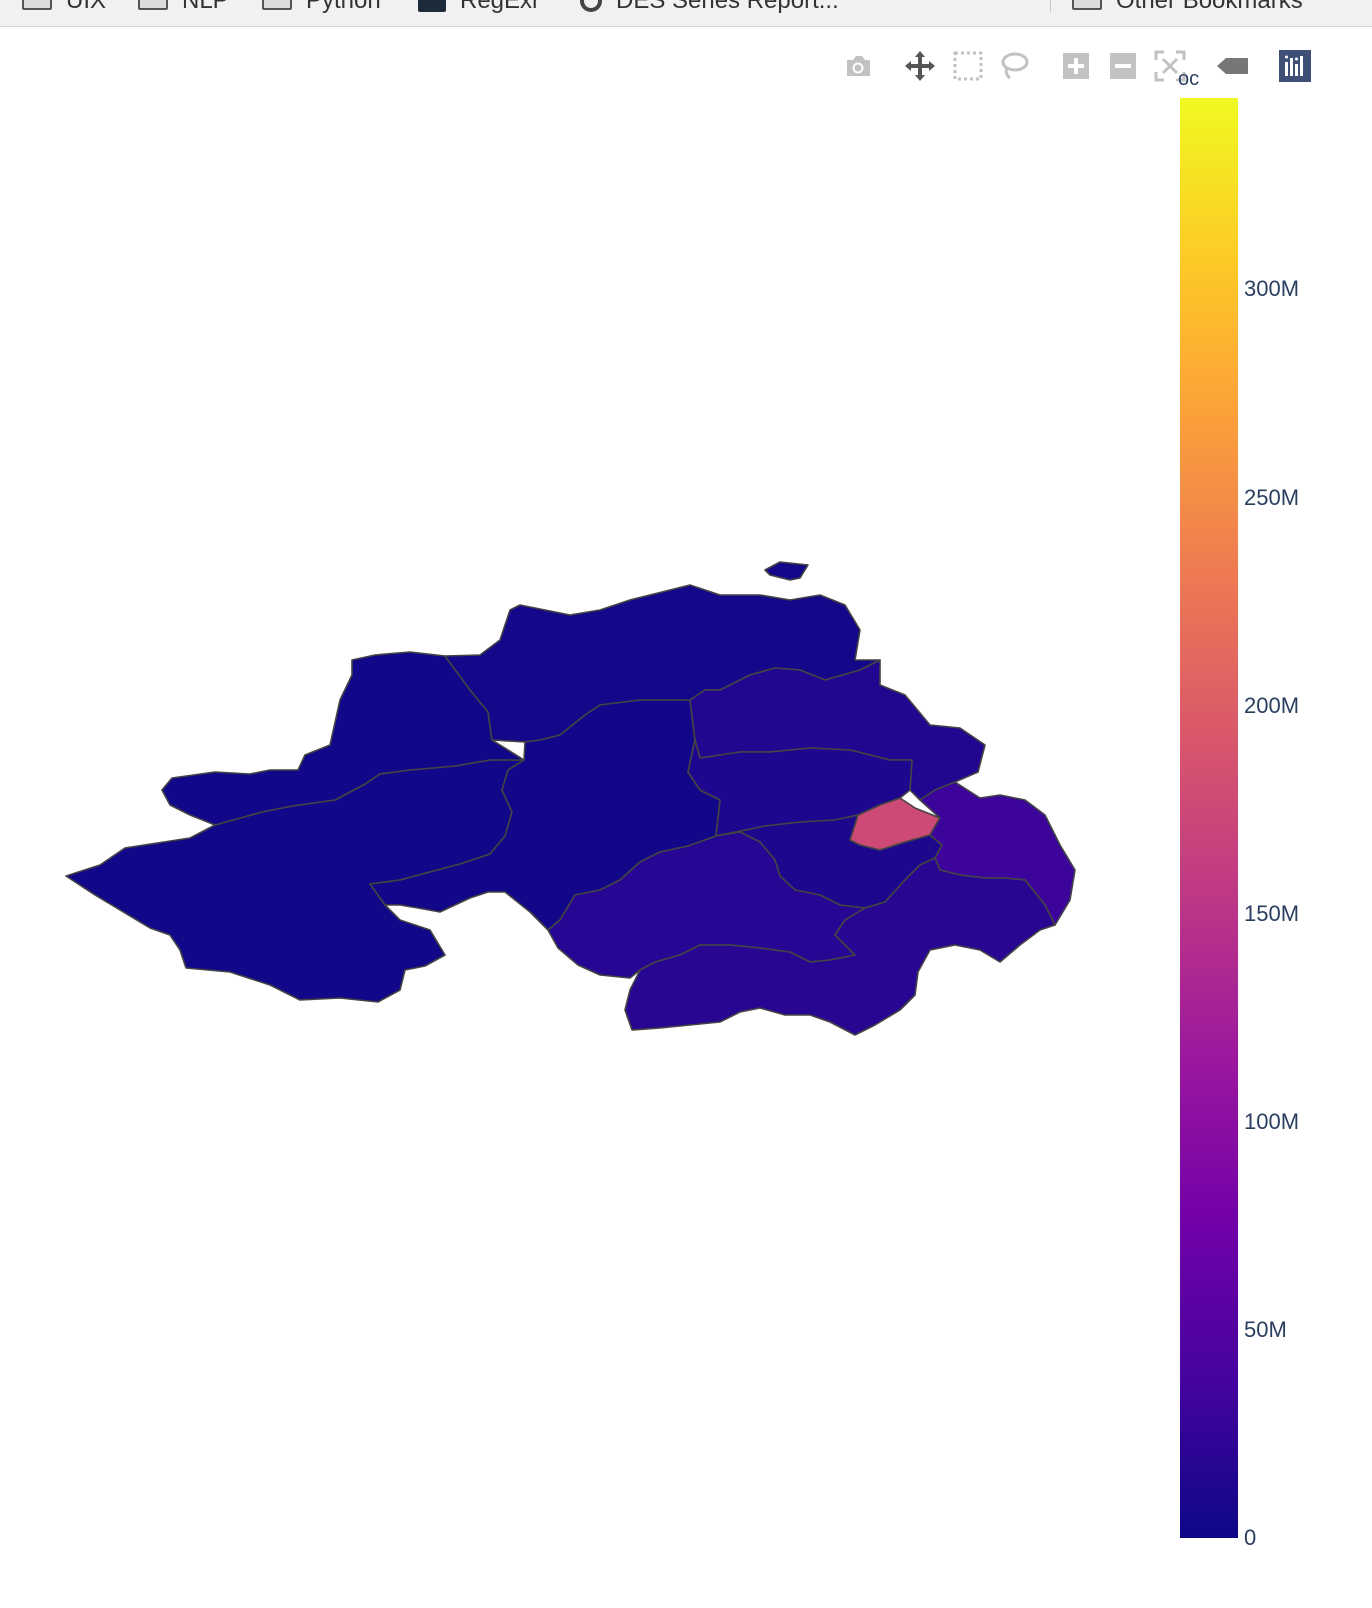 Image resolution: width=1372 pixels, height=1608 pixels. I want to click on bookmark-label: NLP, so click(205, 7).